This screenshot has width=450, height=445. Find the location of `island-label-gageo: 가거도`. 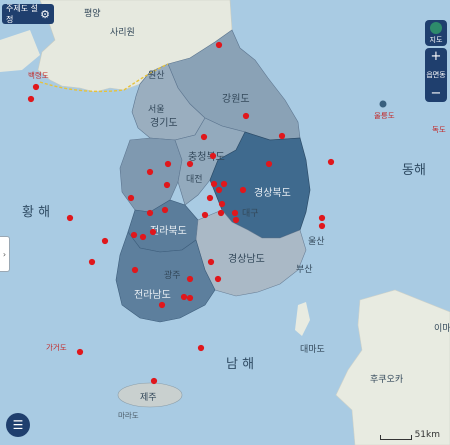

island-label-gageo: 가거도 is located at coordinates (56, 347).